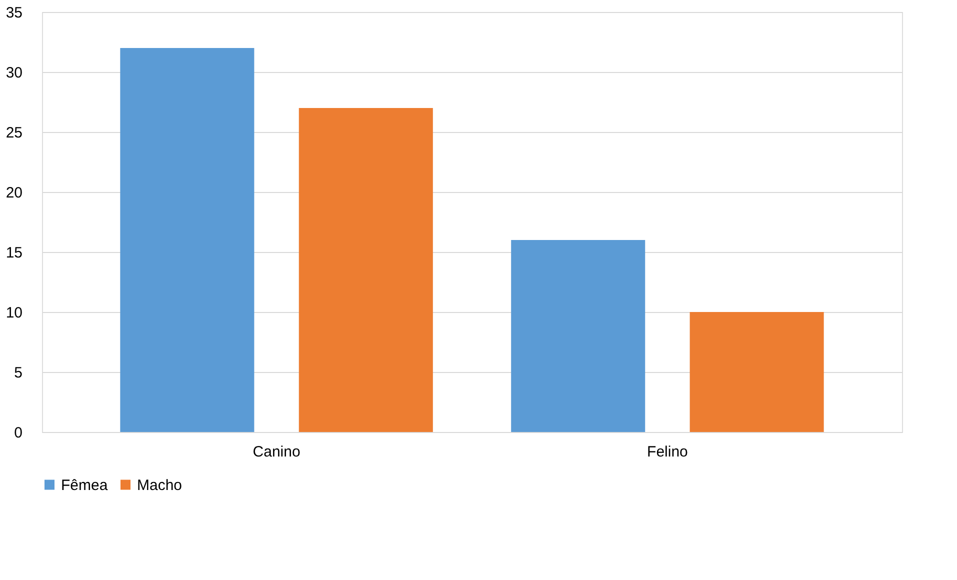 The width and height of the screenshot is (957, 580). What do you see at coordinates (18, 433) in the screenshot?
I see `y-tick-label: 0` at bounding box center [18, 433].